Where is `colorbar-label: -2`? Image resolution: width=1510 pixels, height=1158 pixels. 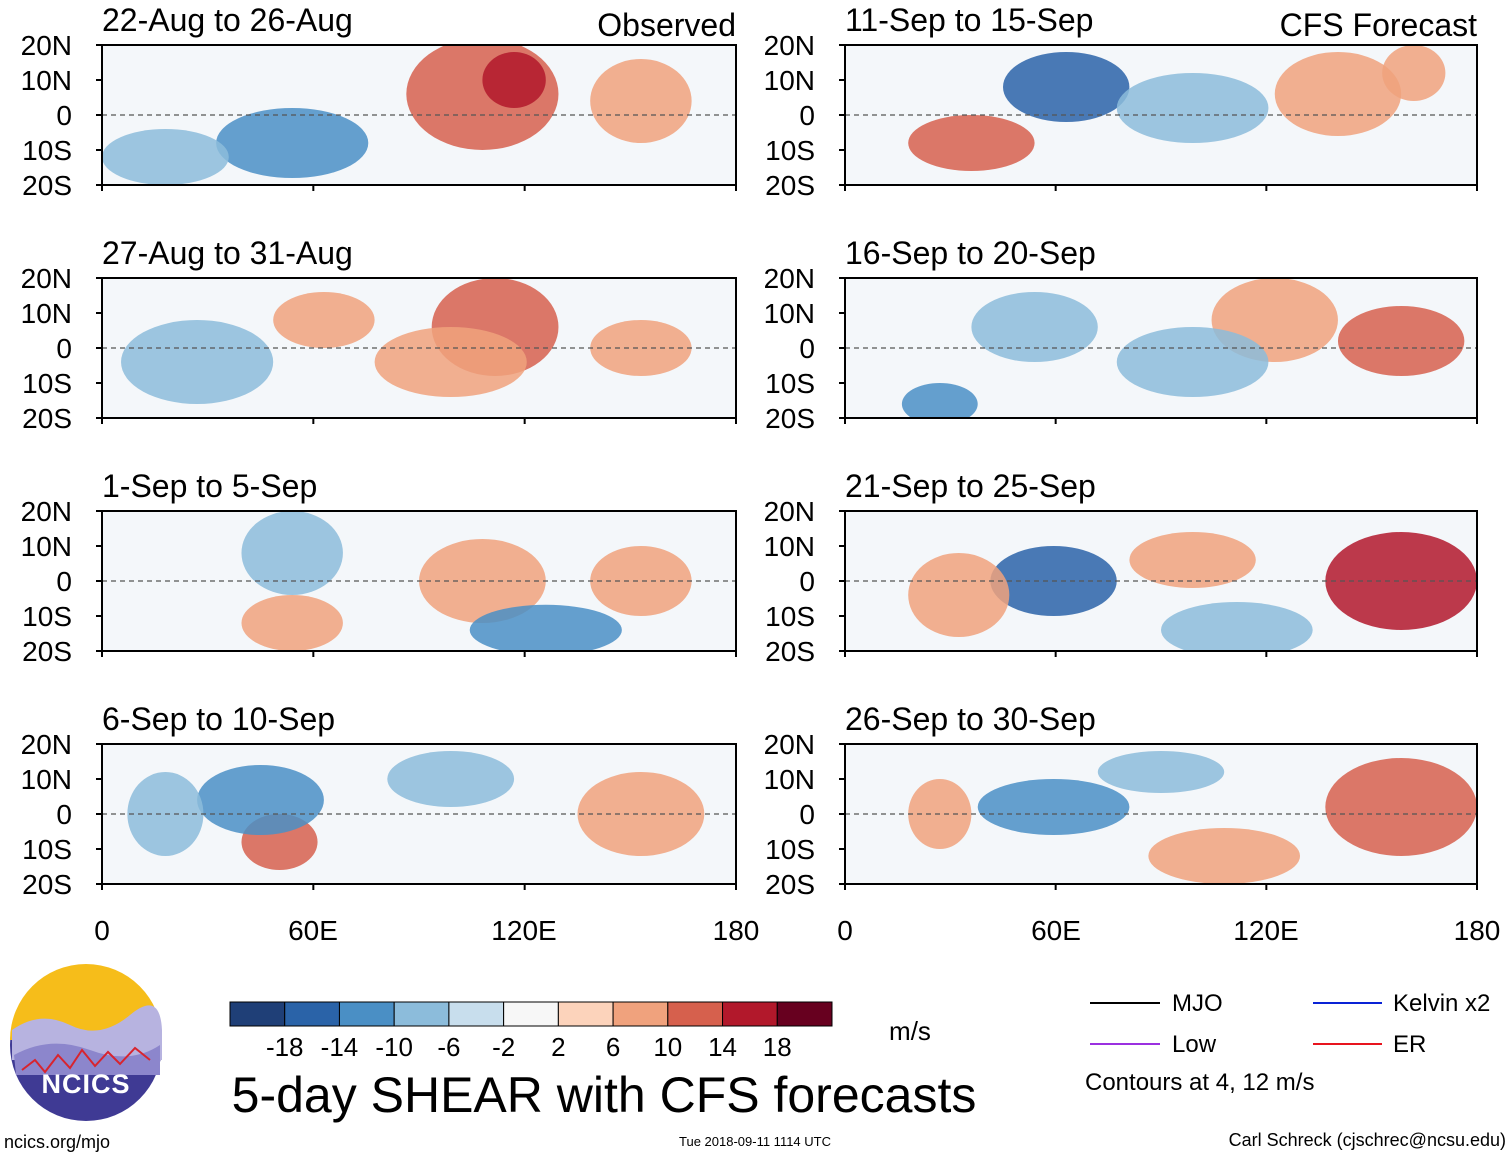
colorbar-label: -2 is located at coordinates (503, 1047).